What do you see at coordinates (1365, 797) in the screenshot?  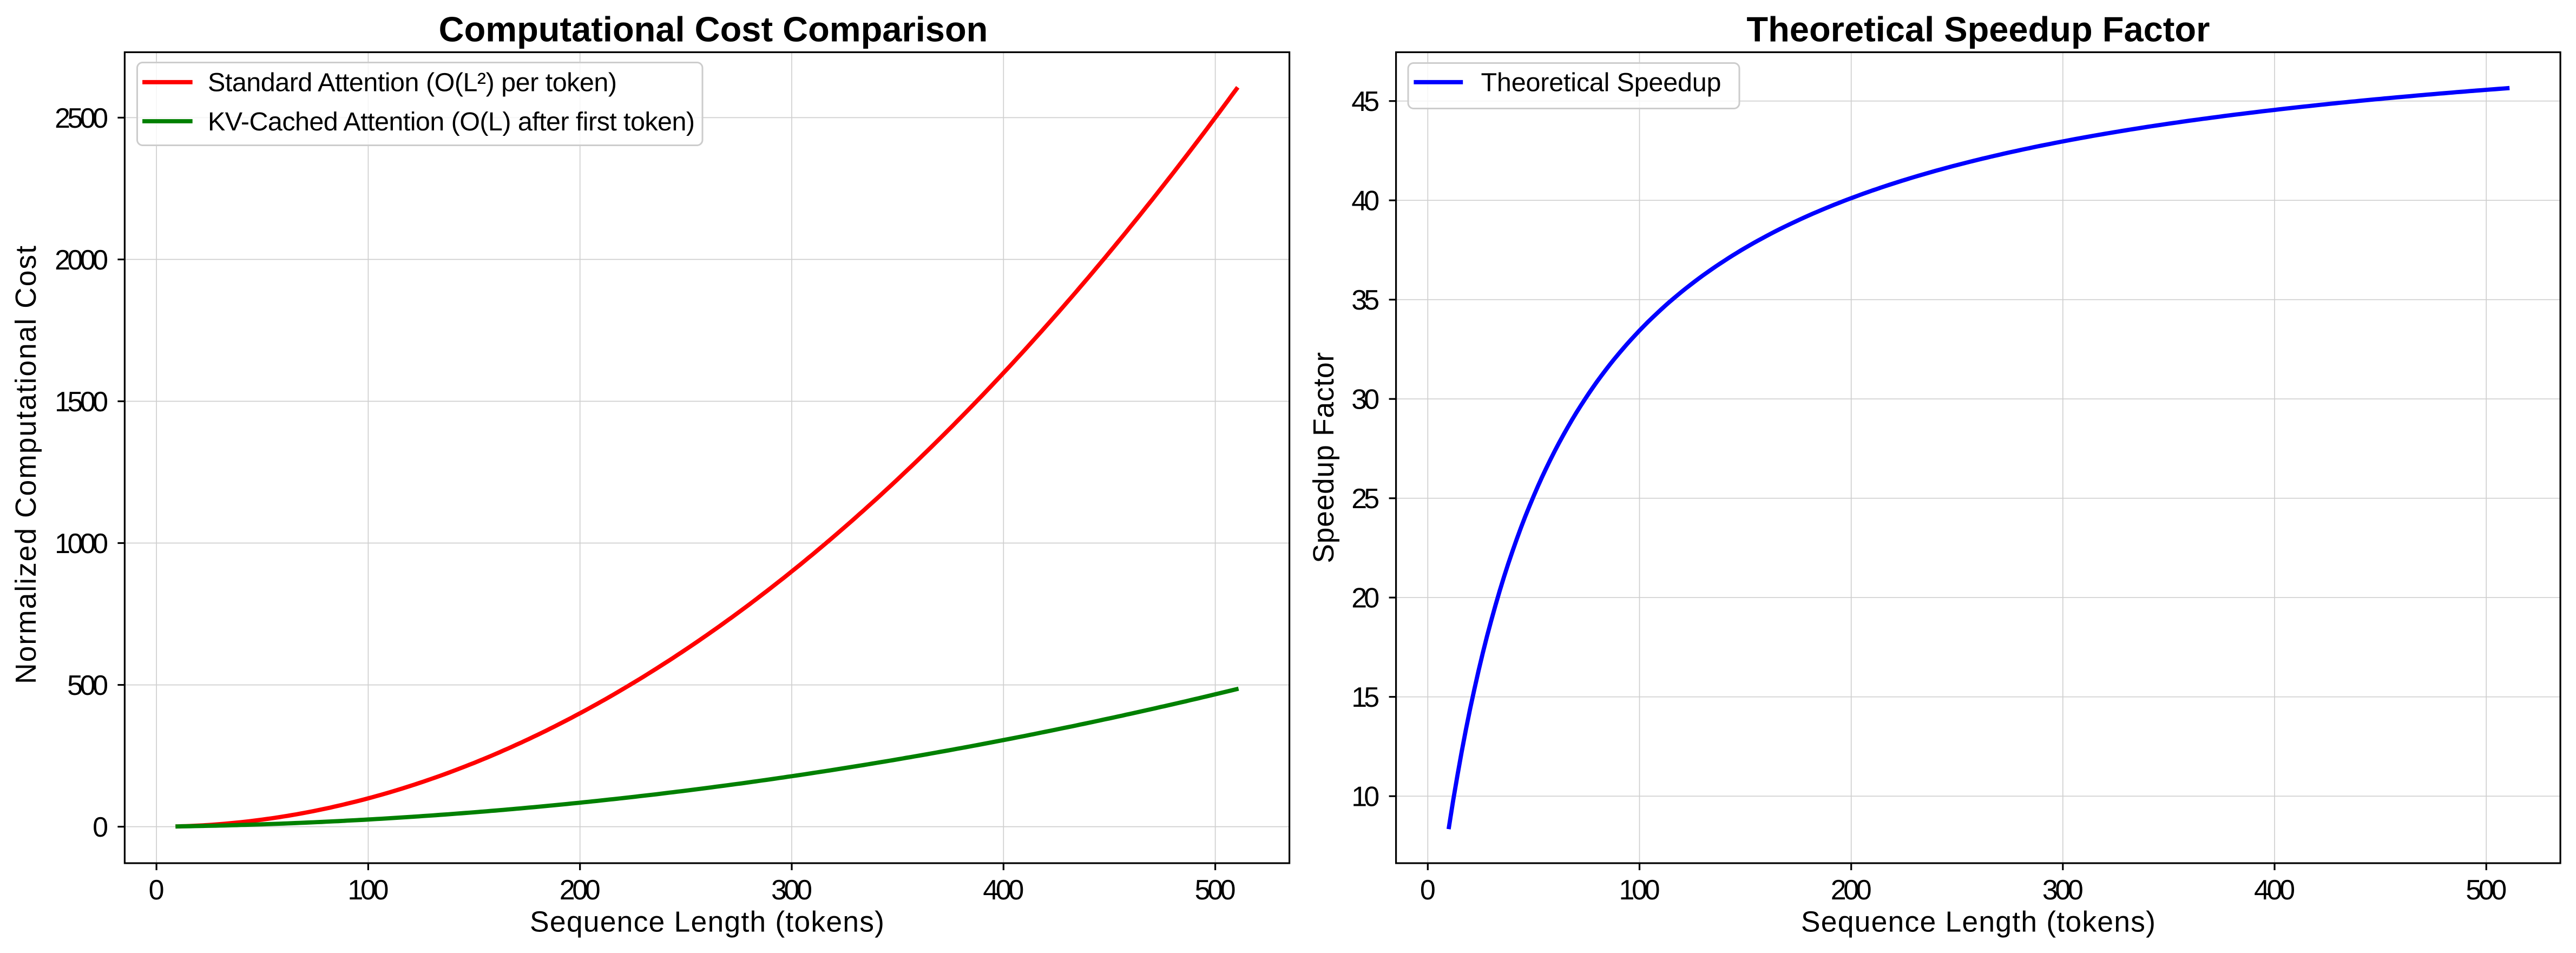 I see `svg-text: 10` at bounding box center [1365, 797].